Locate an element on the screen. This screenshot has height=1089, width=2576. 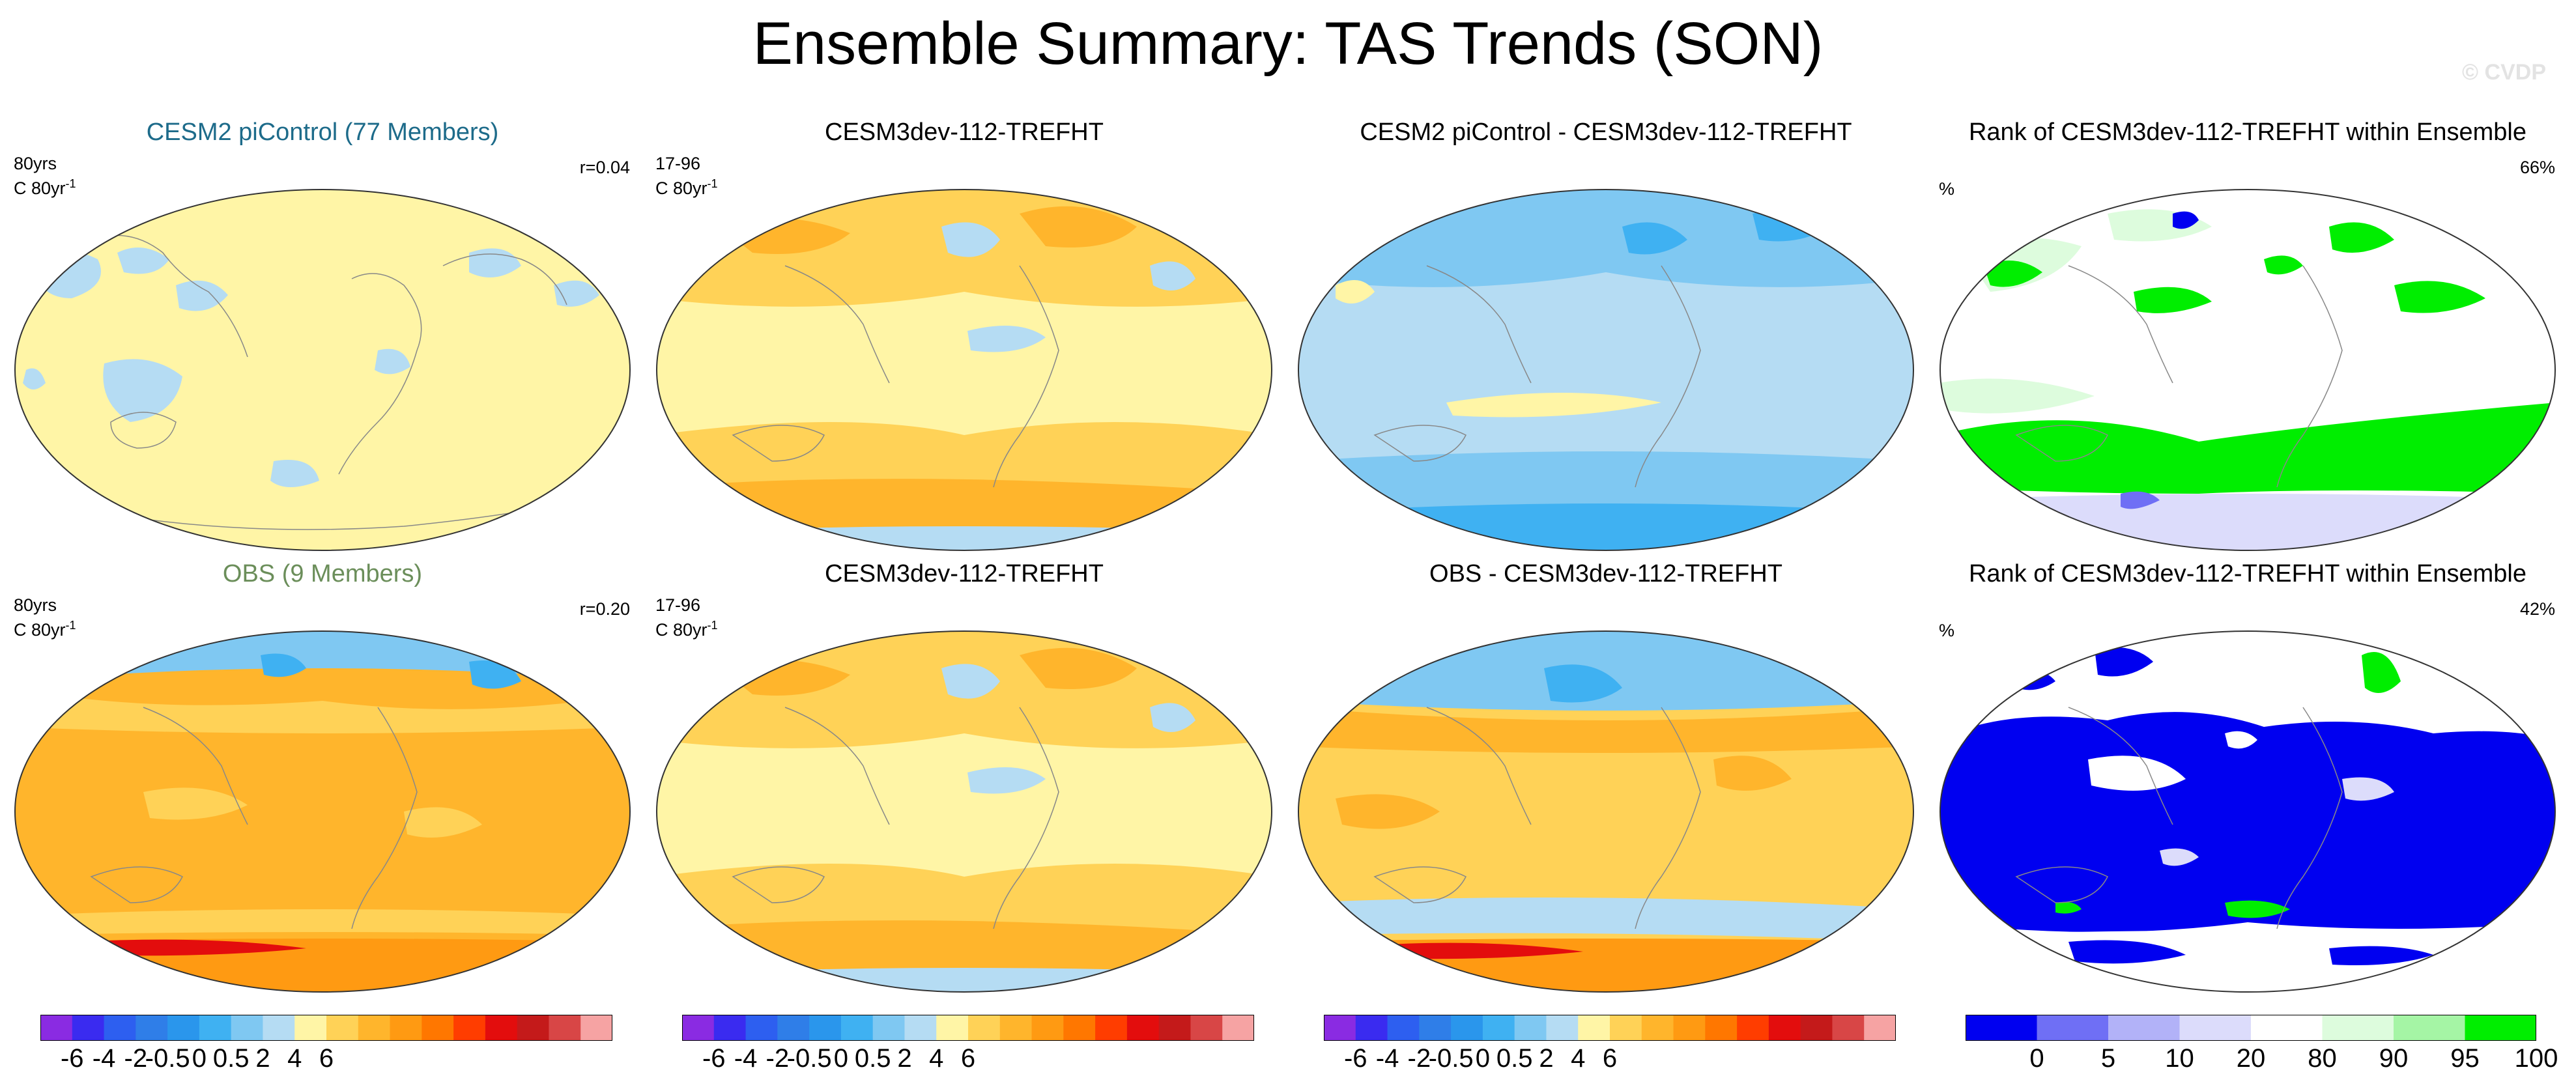
percent-unit-label: % is located at coordinates (1947, 630).